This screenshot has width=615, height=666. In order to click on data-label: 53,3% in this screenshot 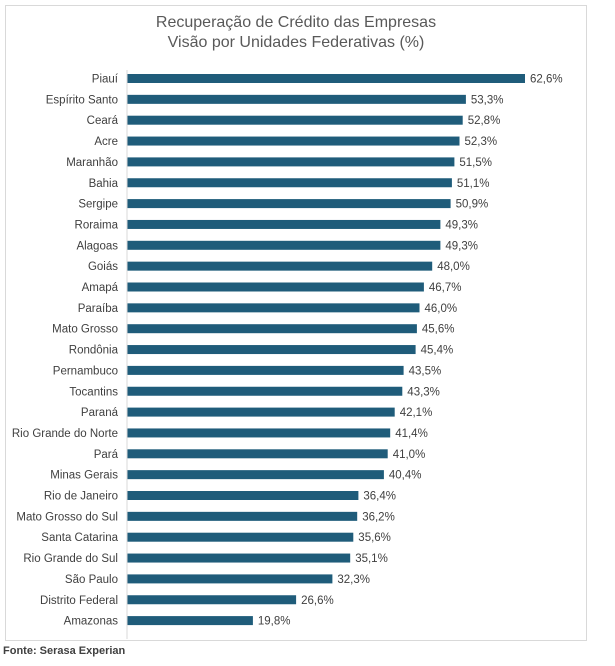, I will do `click(487, 100)`.